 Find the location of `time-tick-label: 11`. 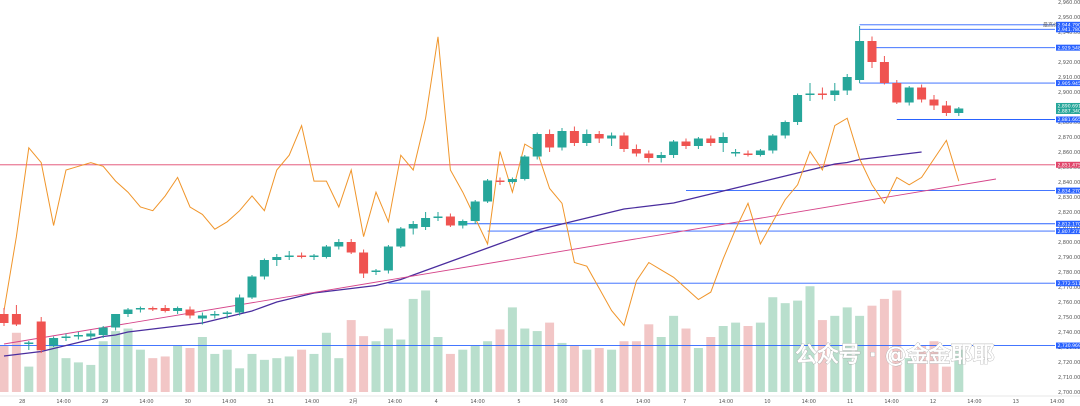

time-tick-label: 11 is located at coordinates (850, 402).